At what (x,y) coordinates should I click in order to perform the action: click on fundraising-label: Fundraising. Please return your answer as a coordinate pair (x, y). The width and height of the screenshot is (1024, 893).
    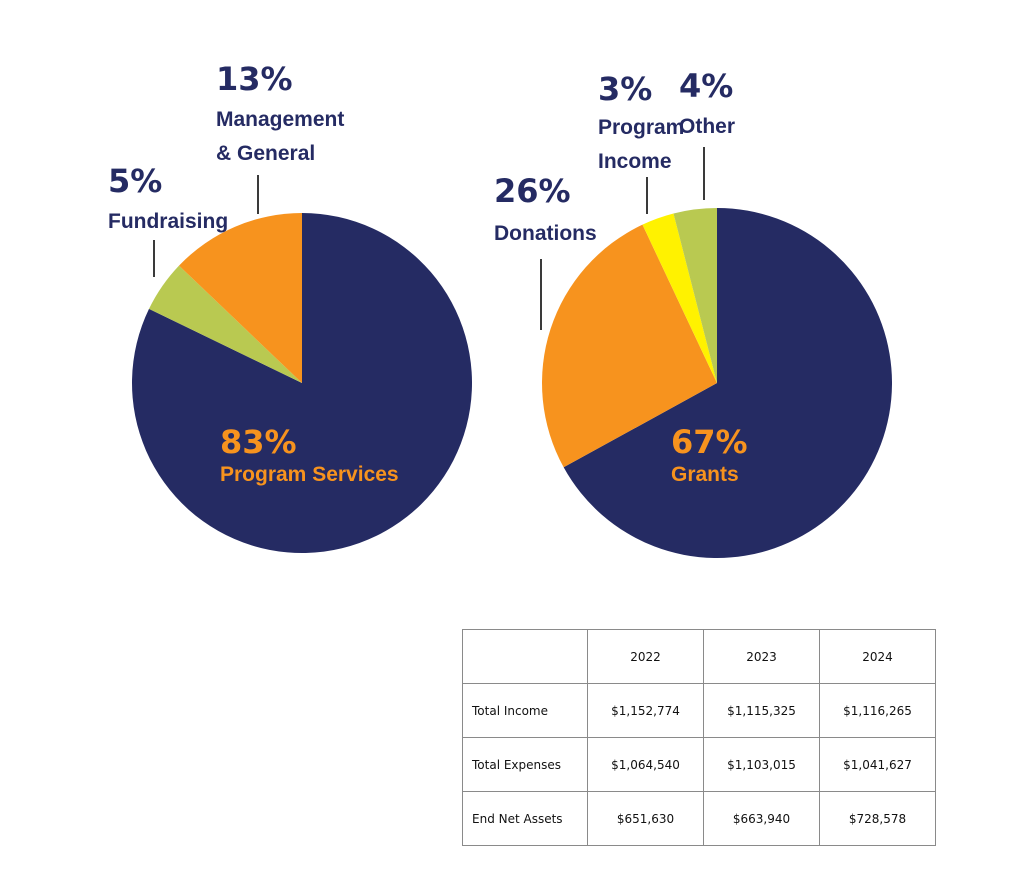
    Looking at the image, I should click on (168, 221).